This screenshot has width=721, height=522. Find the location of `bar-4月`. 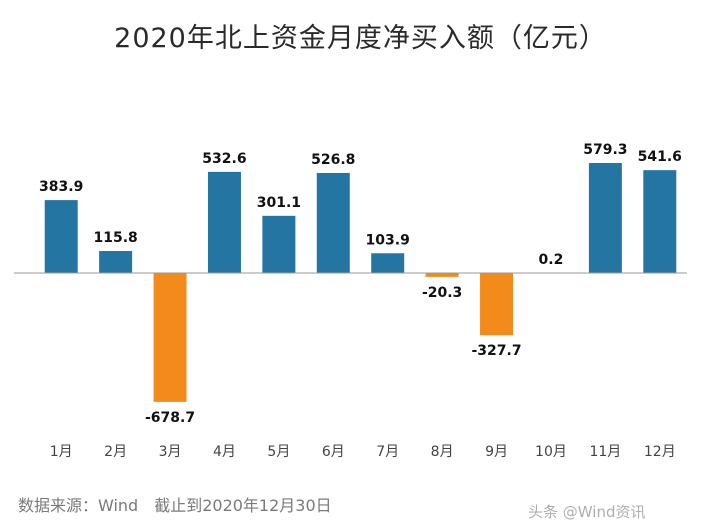

bar-4月 is located at coordinates (224, 222).